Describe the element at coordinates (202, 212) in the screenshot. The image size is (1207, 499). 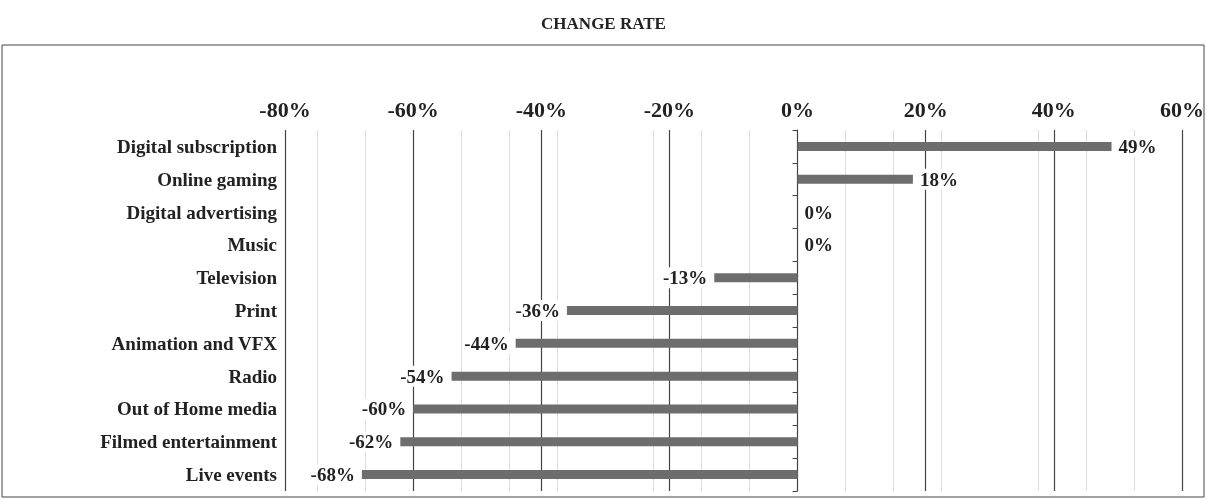
I see `y-tick-label: Digital advertising` at that location.